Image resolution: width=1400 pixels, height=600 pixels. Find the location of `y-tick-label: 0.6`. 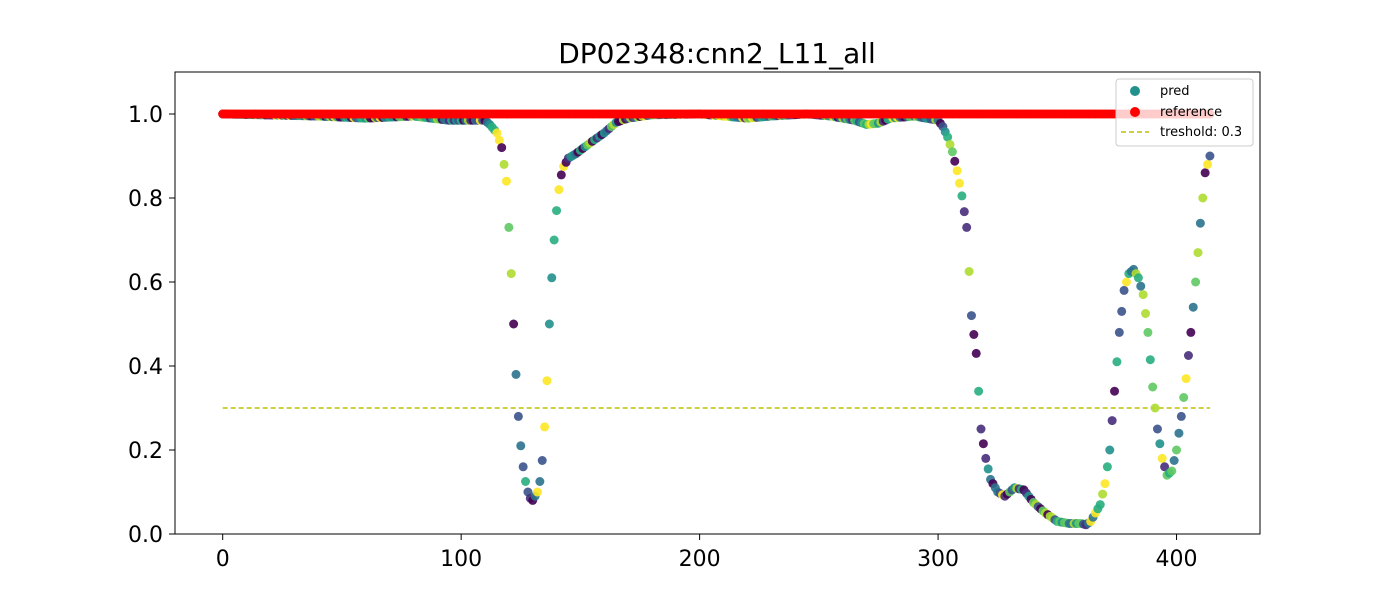

y-tick-label: 0.6 is located at coordinates (145, 283).